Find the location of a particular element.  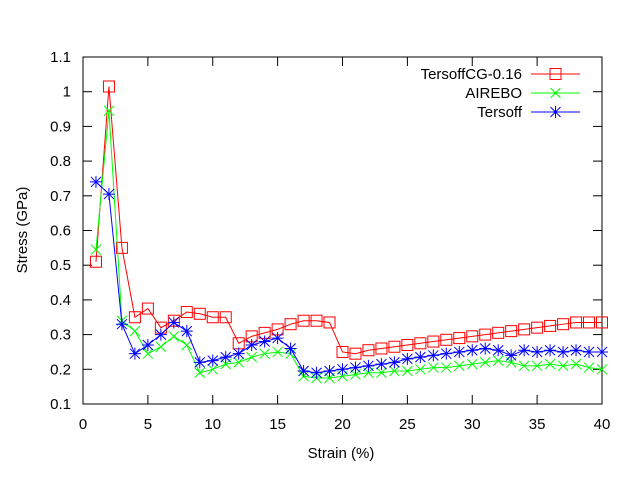

y-tick-label: 0.5 is located at coordinates (60, 265).